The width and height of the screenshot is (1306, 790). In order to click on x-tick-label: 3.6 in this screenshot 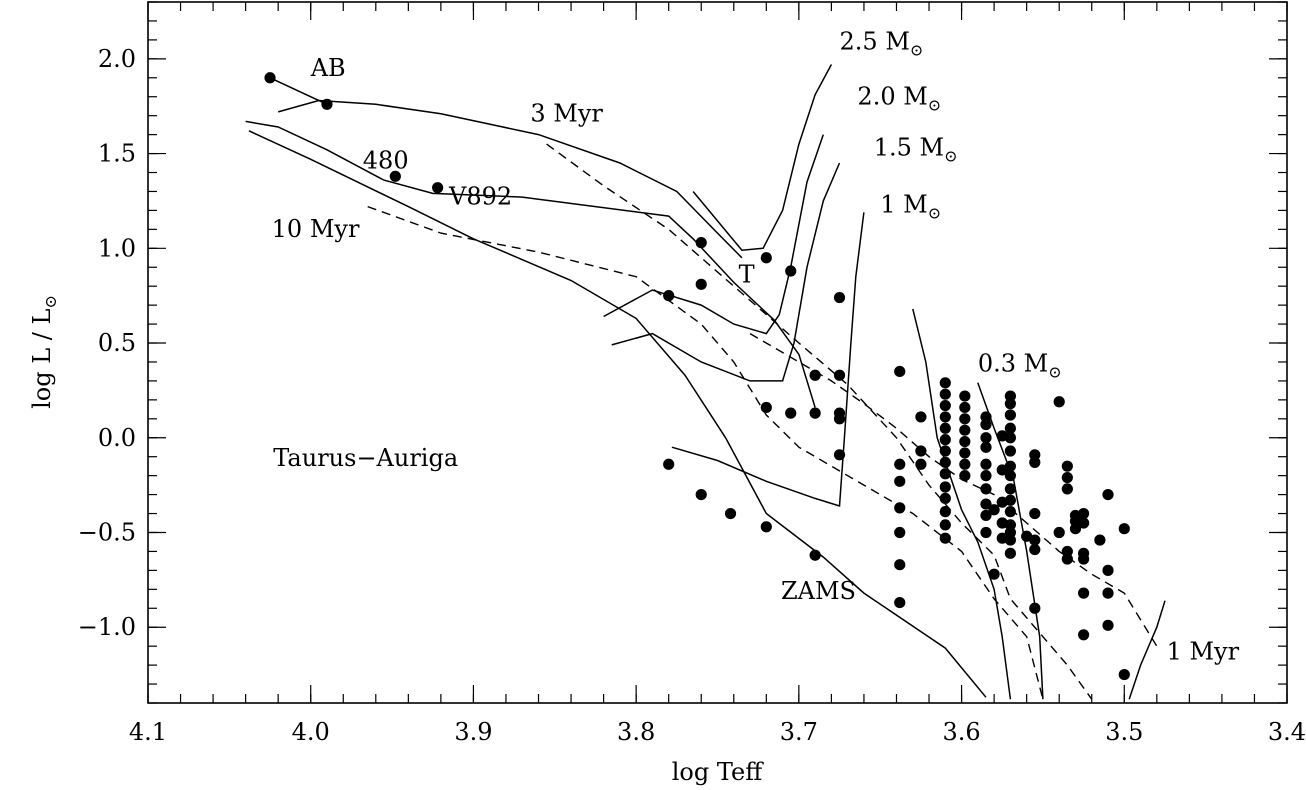, I will do `click(961, 732)`.